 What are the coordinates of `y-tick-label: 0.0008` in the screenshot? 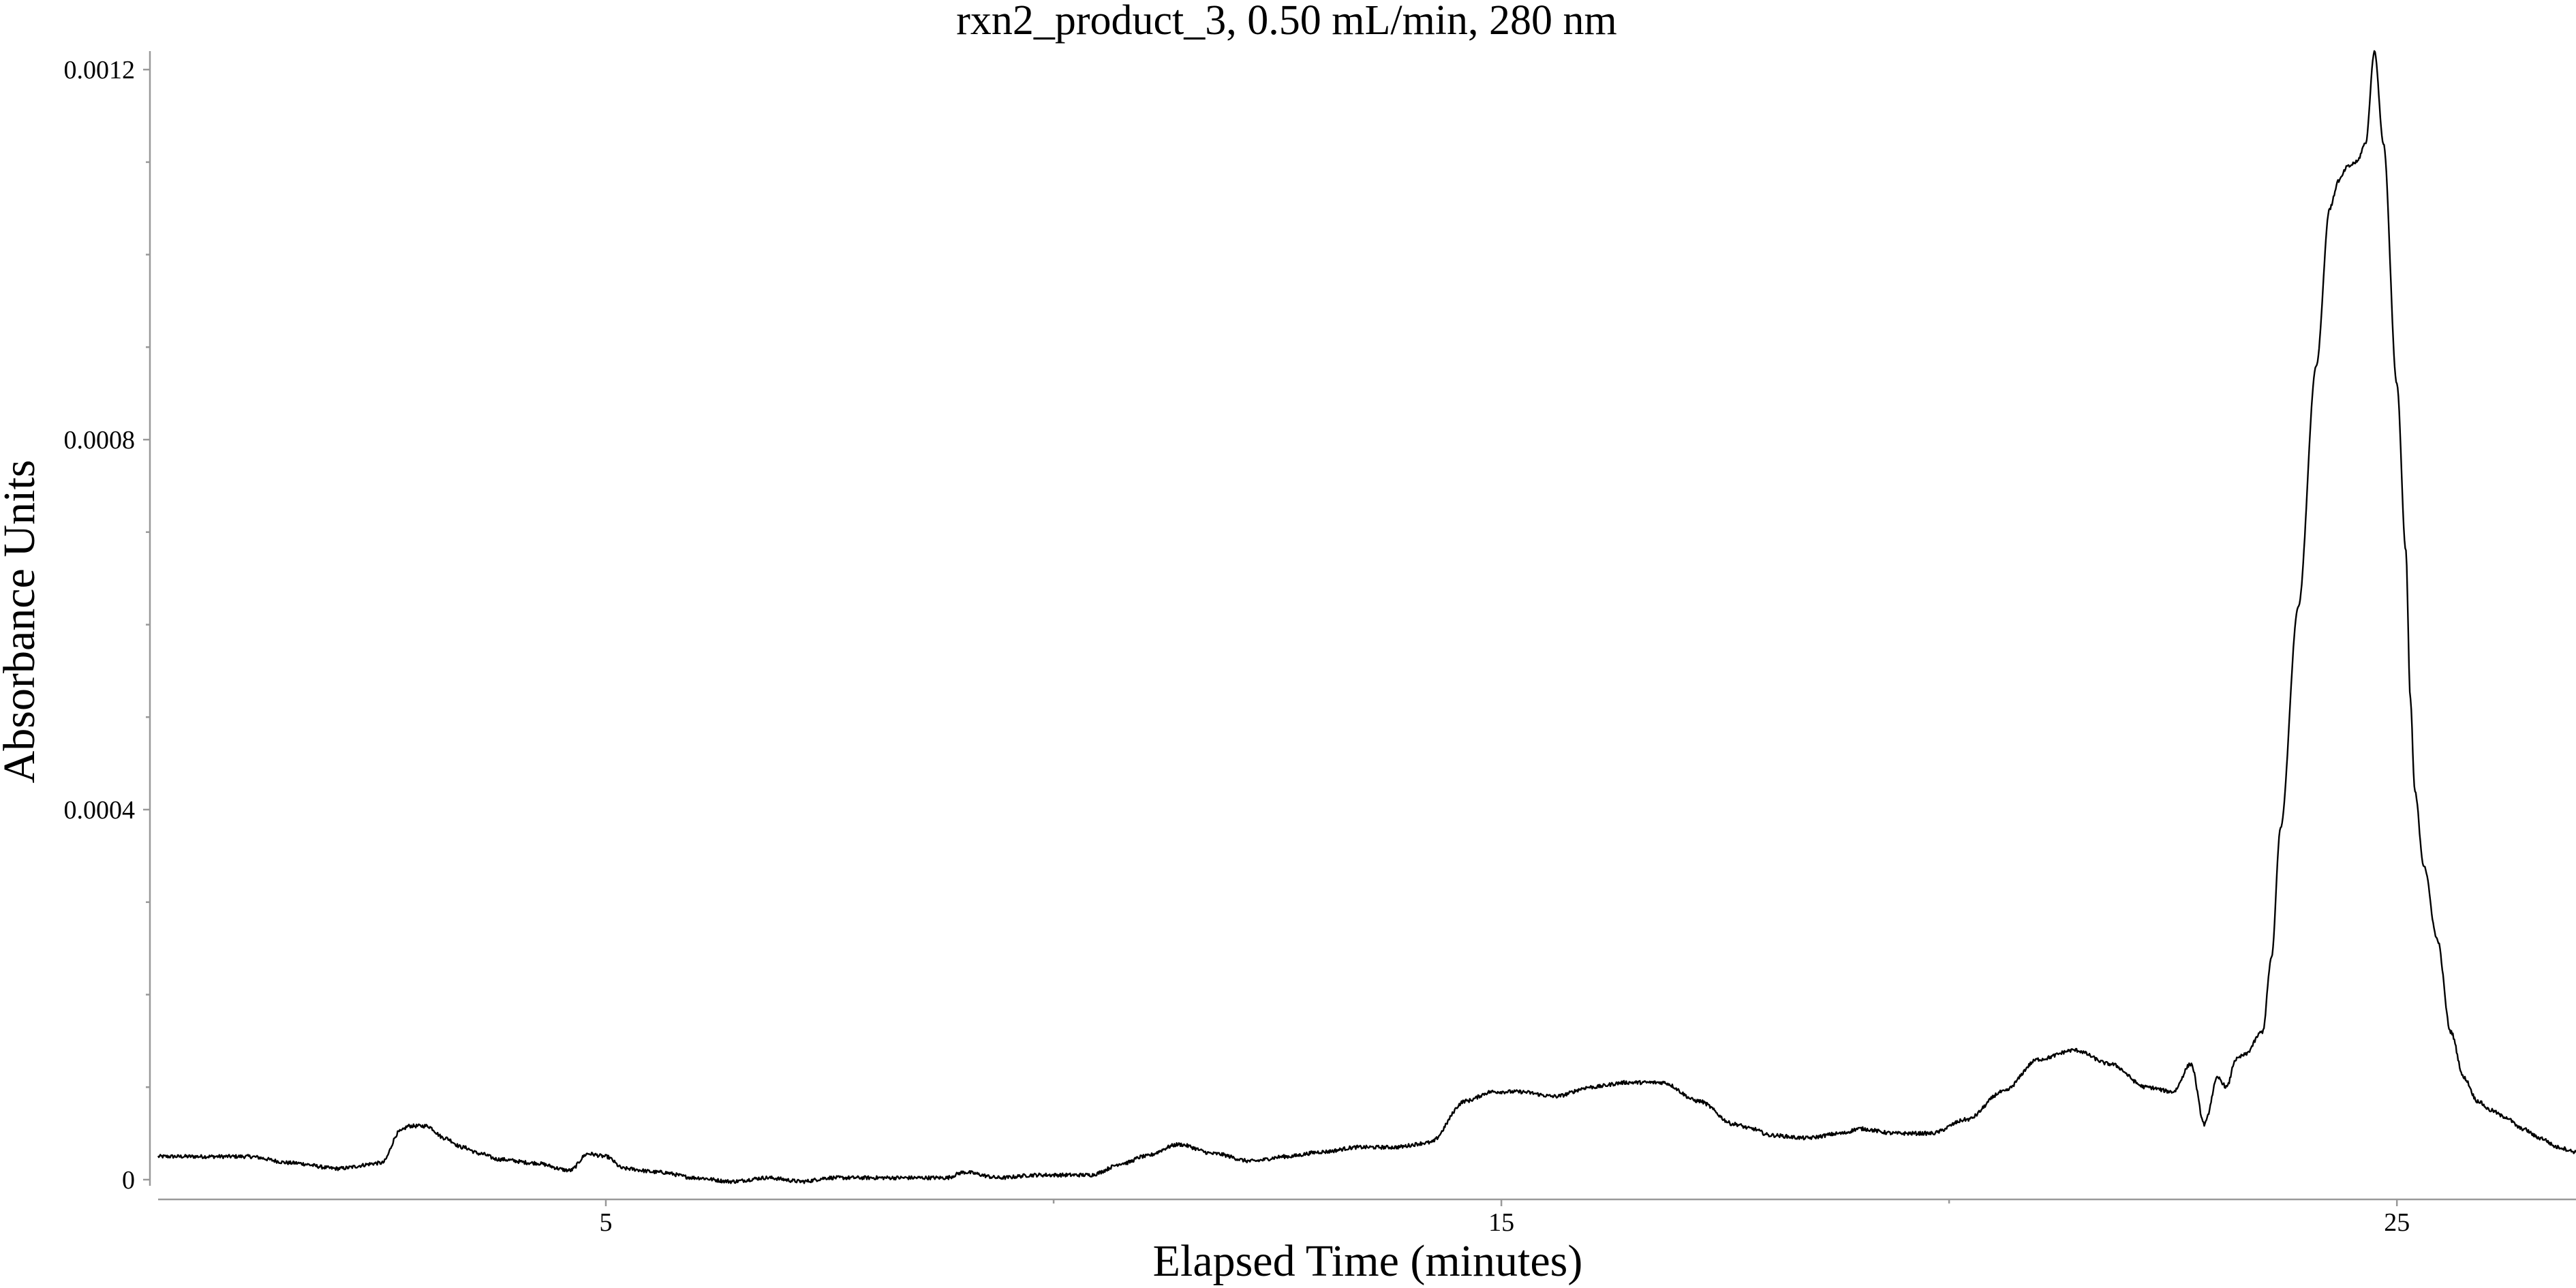 It's located at (100, 440).